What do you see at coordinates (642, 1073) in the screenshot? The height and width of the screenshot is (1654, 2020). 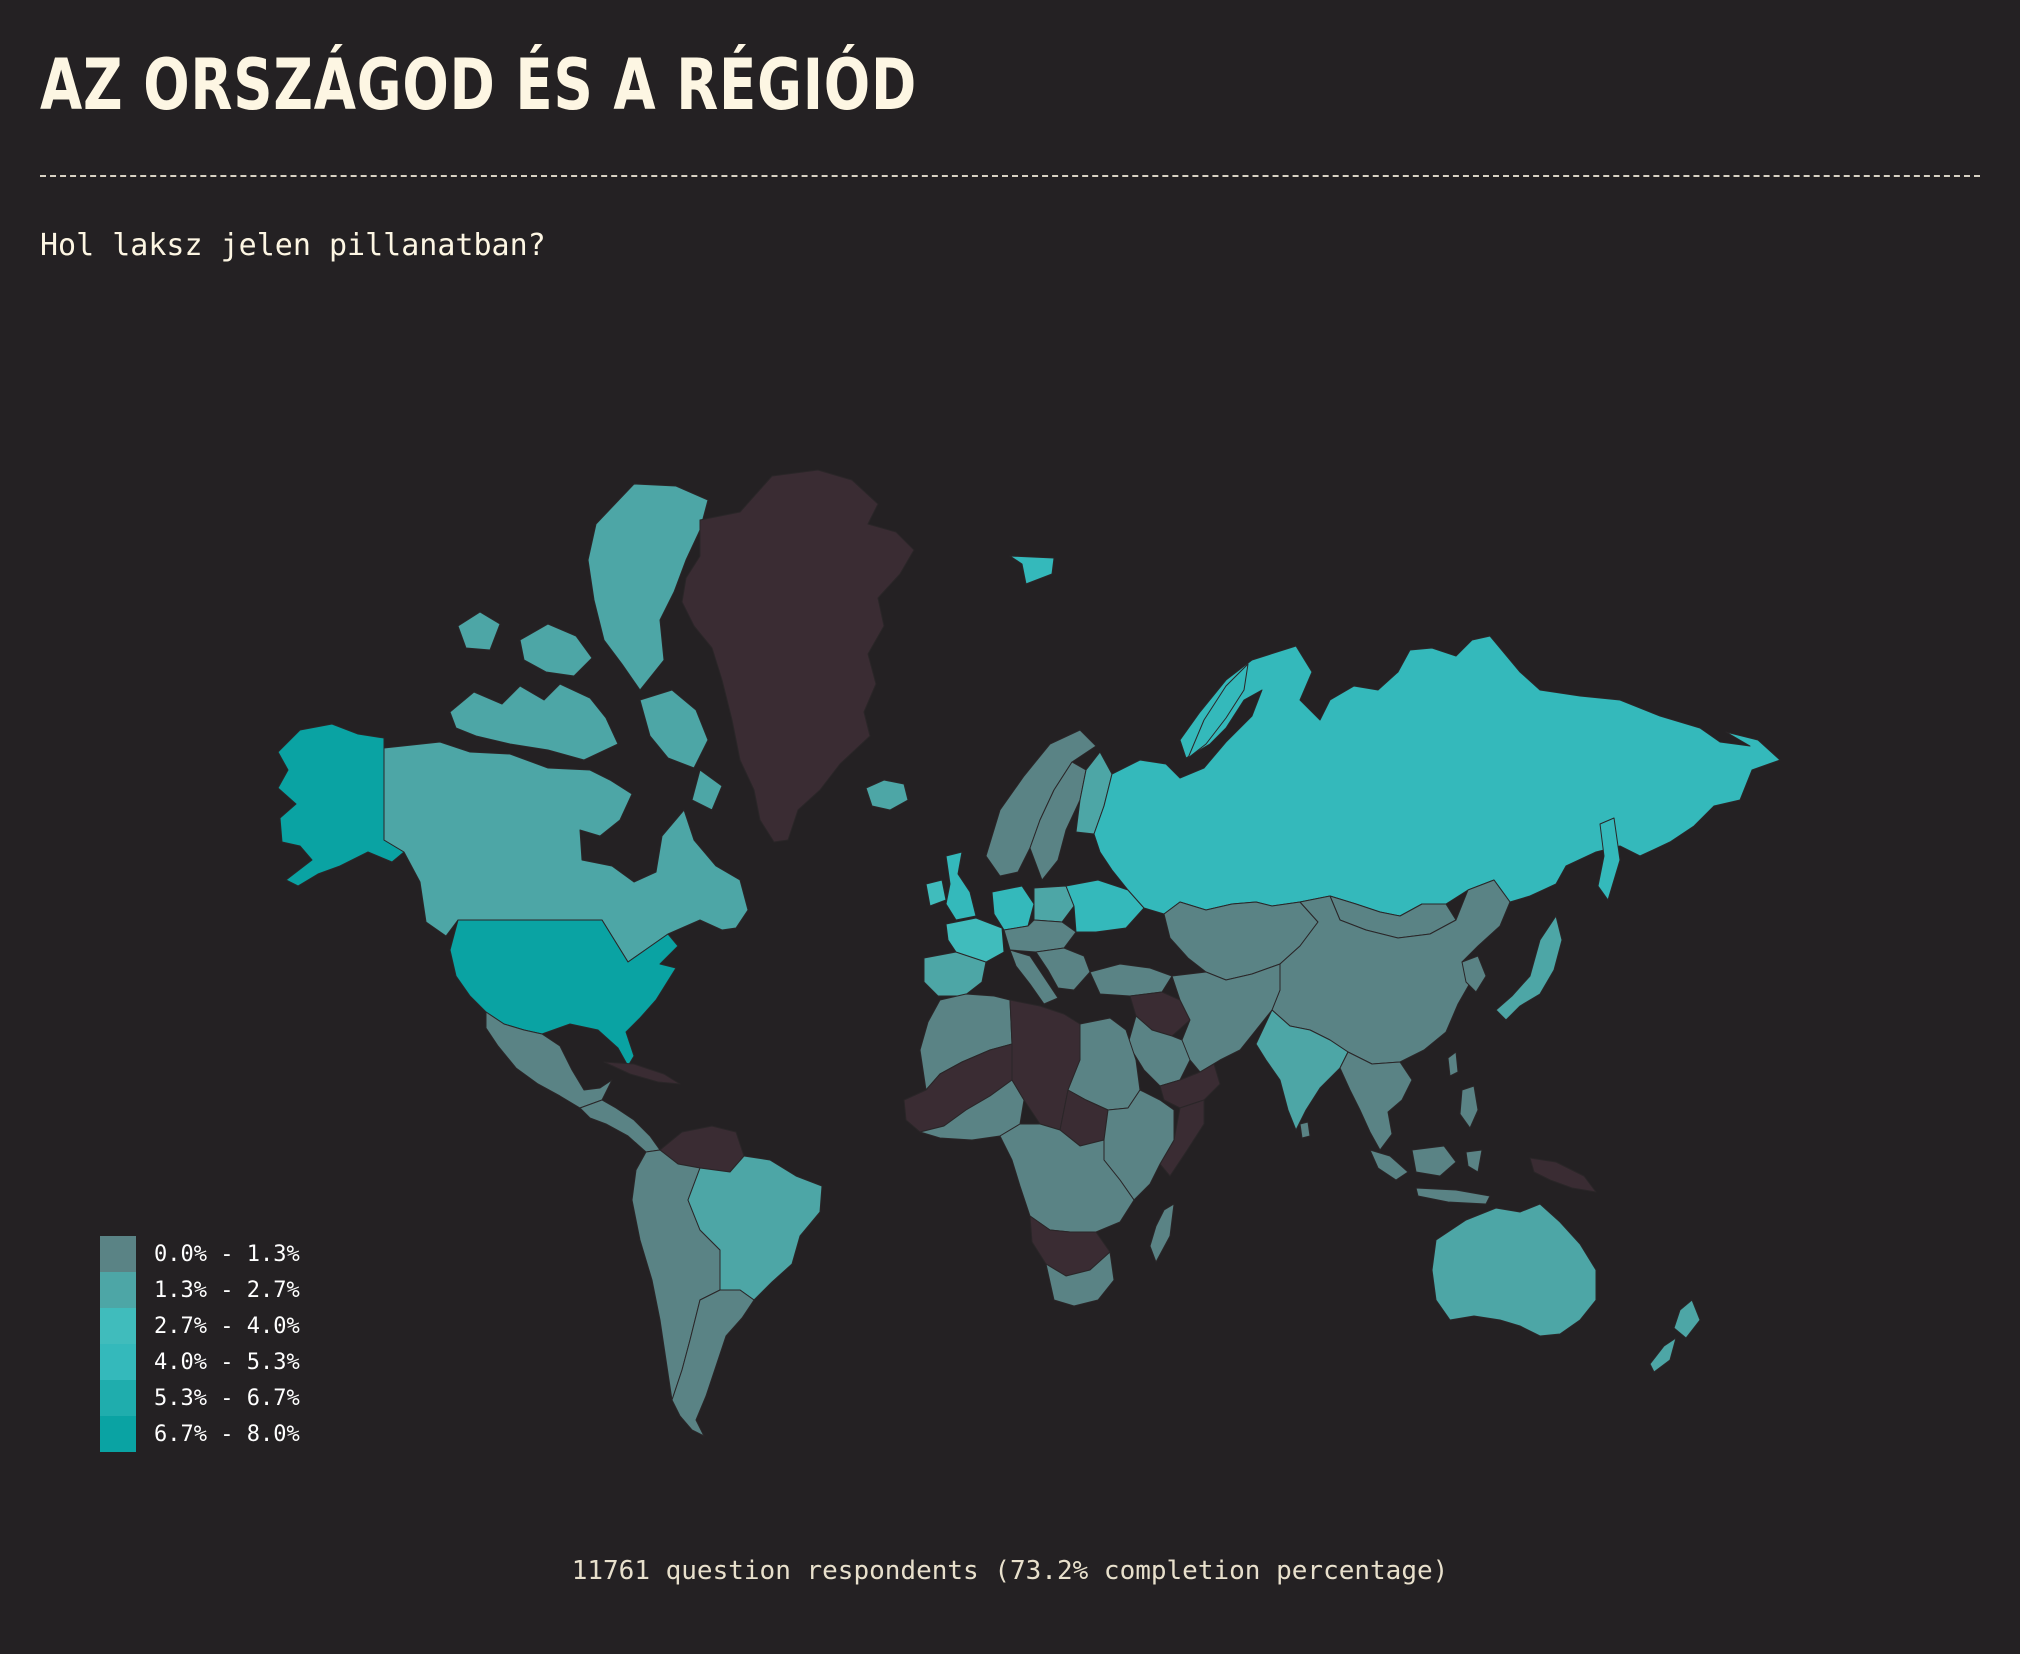 I see `region-cuba` at bounding box center [642, 1073].